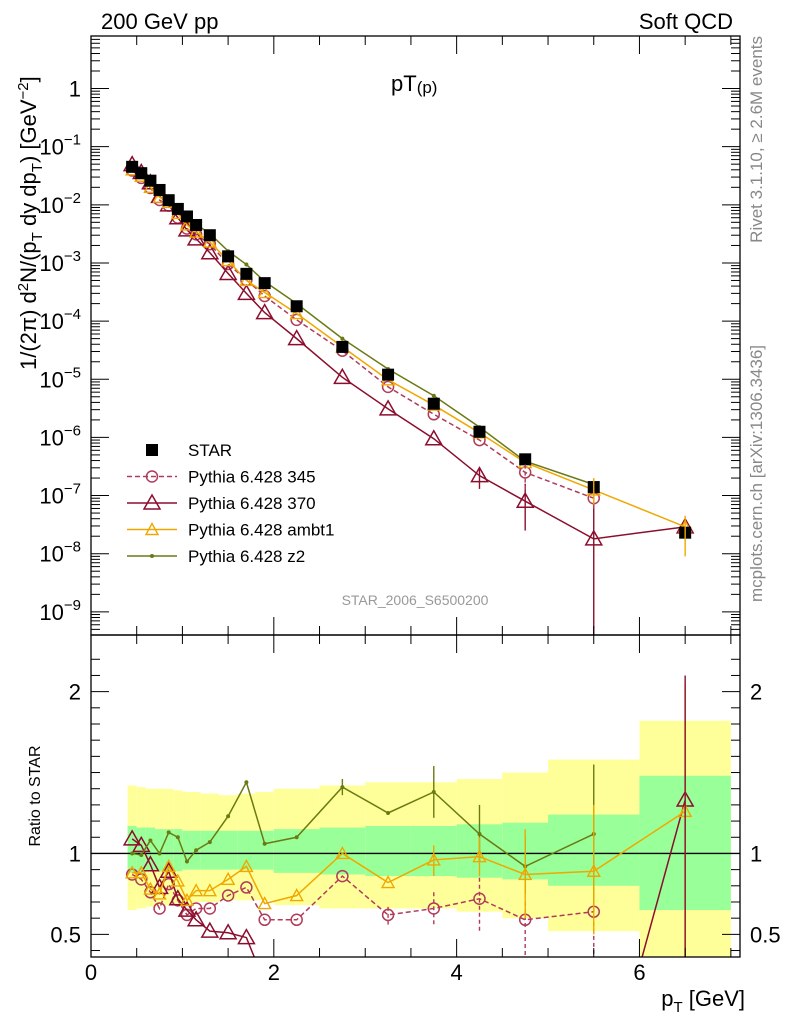 This screenshot has width=786, height=1024. What do you see at coordinates (639, 972) in the screenshot?
I see `x-tick-label: 6` at bounding box center [639, 972].